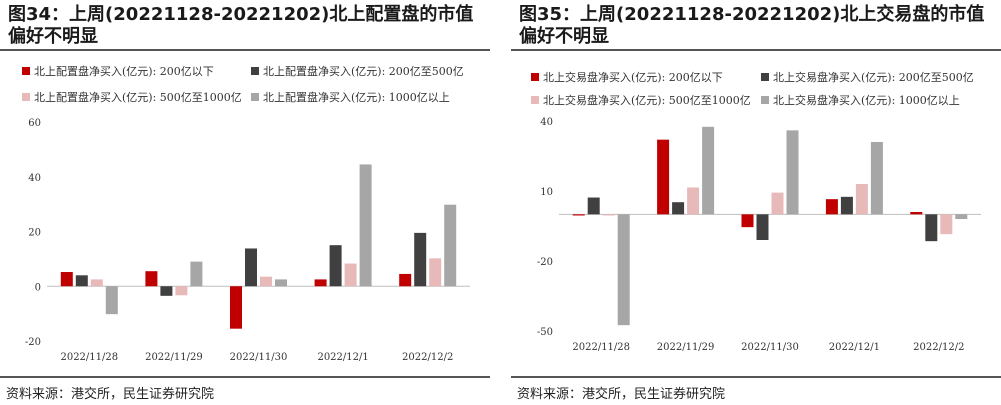 This screenshot has height=405, width=1001. I want to click on legend-item: 北上交易盘净买入(亿元): 500亿至1000亿, so click(641, 100).